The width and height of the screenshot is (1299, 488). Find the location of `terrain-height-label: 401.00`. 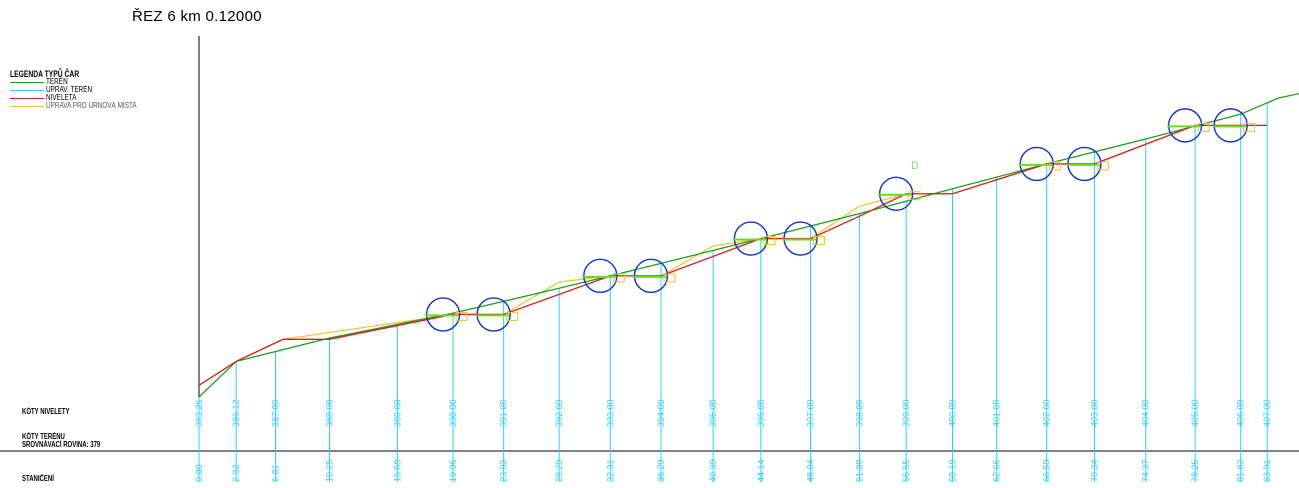

terrain-height-label: 401.00 is located at coordinates (997, 413).